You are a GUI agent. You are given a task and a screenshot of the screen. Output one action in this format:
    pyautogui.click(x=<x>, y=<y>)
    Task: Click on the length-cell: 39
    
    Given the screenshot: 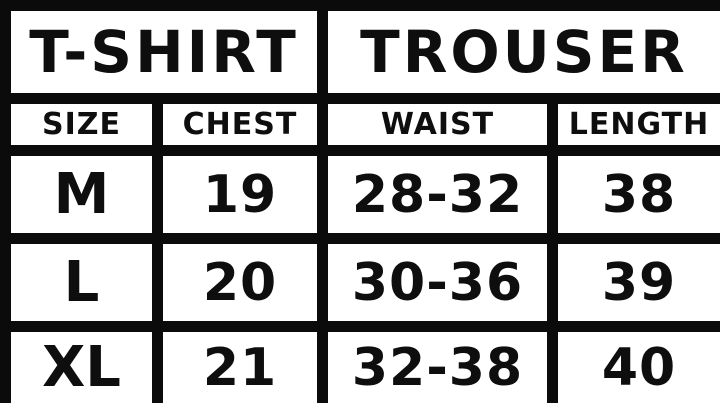 What is the action you would take?
    pyautogui.click(x=633, y=282)
    